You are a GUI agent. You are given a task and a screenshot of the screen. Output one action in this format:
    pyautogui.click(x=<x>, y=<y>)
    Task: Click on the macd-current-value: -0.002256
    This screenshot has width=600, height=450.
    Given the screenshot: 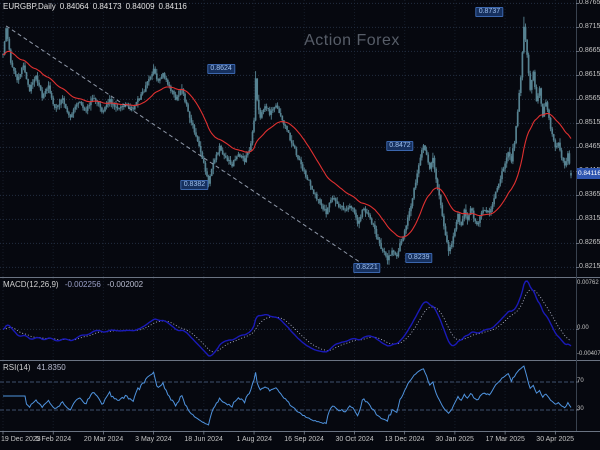 What is the action you would take?
    pyautogui.click(x=82, y=284)
    